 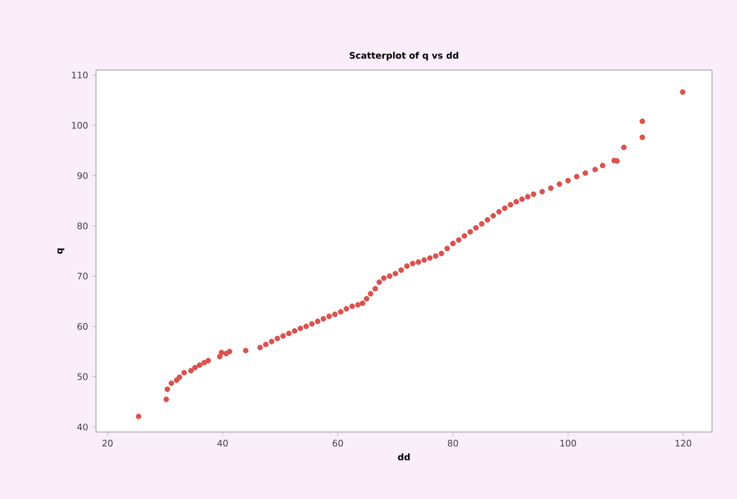 What do you see at coordinates (80, 125) in the screenshot?
I see `y-tick-label: 100` at bounding box center [80, 125].